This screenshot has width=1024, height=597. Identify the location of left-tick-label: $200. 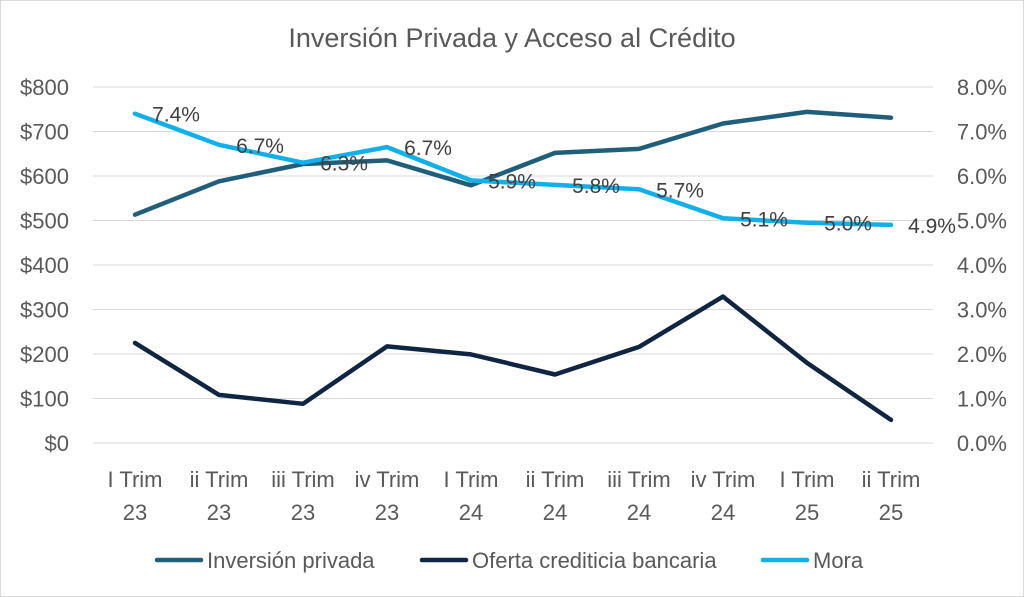
(44, 354).